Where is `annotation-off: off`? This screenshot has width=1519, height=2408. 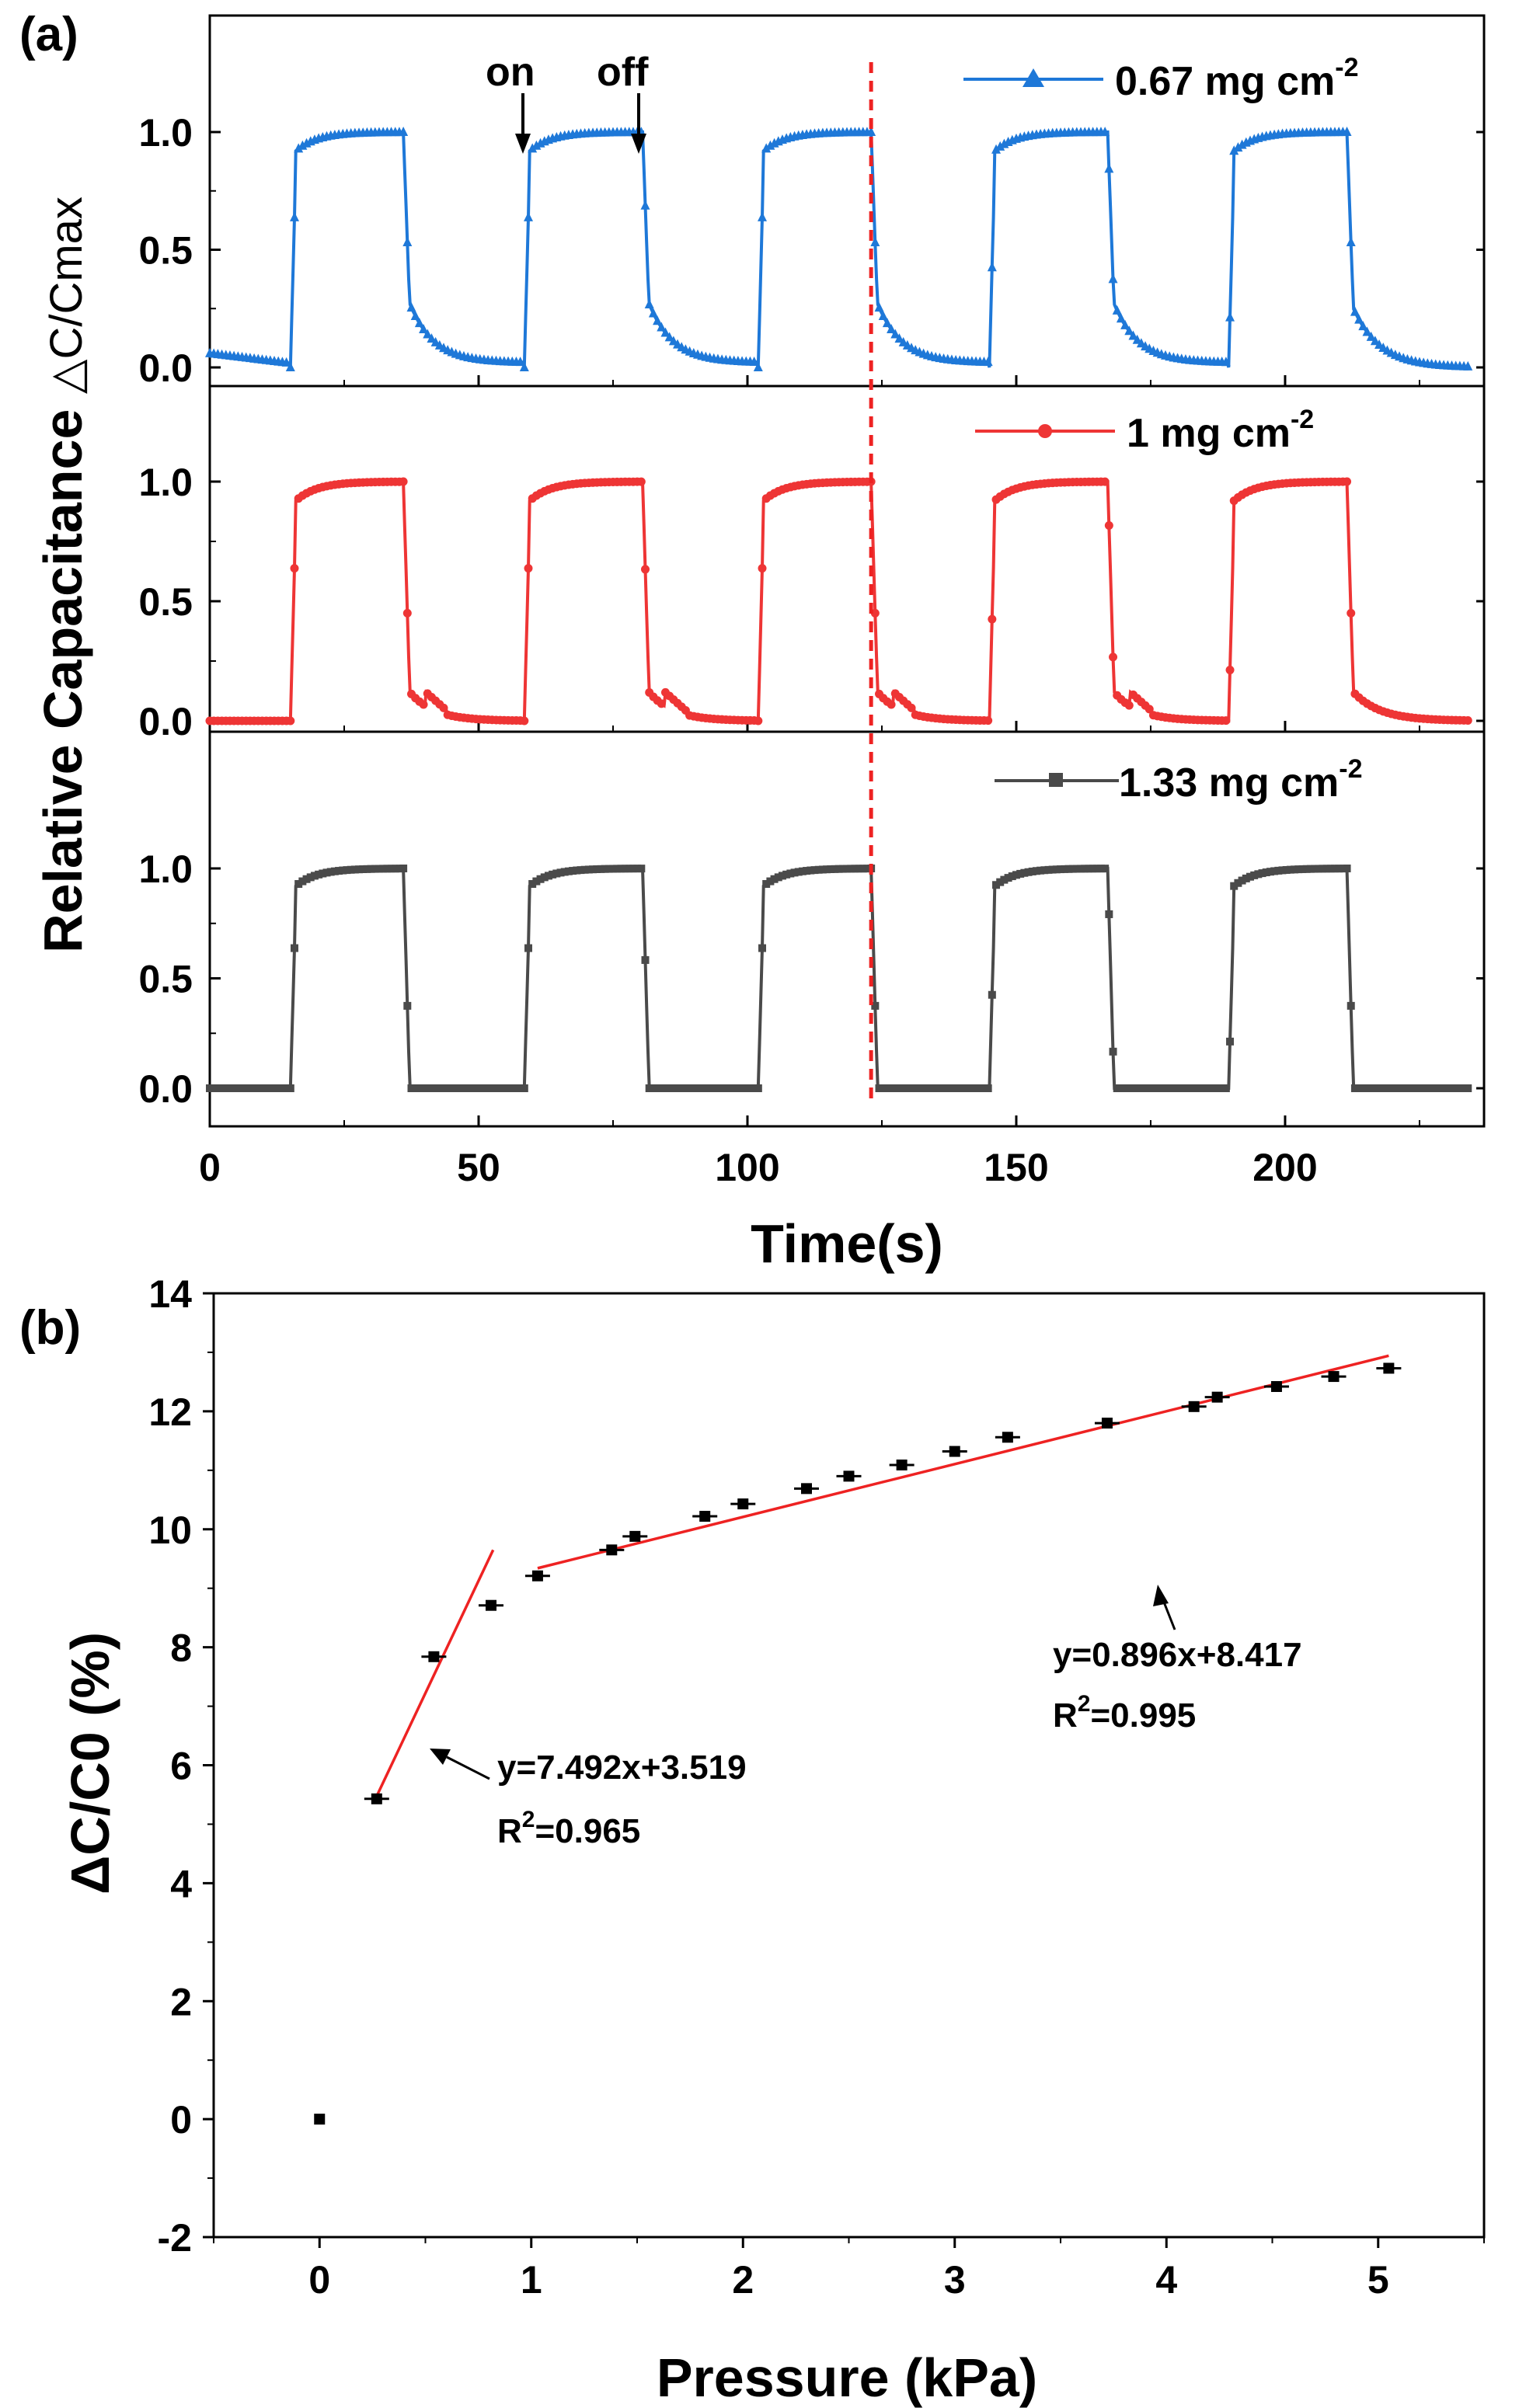 annotation-off: off is located at coordinates (623, 72).